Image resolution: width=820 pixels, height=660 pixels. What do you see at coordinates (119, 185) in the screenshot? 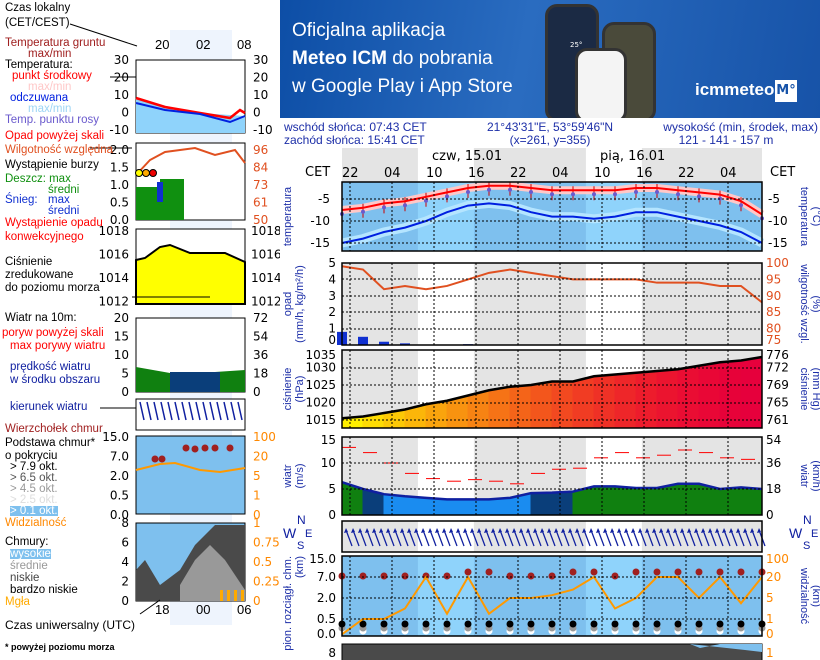
I see `mini-tick: 1.0` at bounding box center [119, 185].